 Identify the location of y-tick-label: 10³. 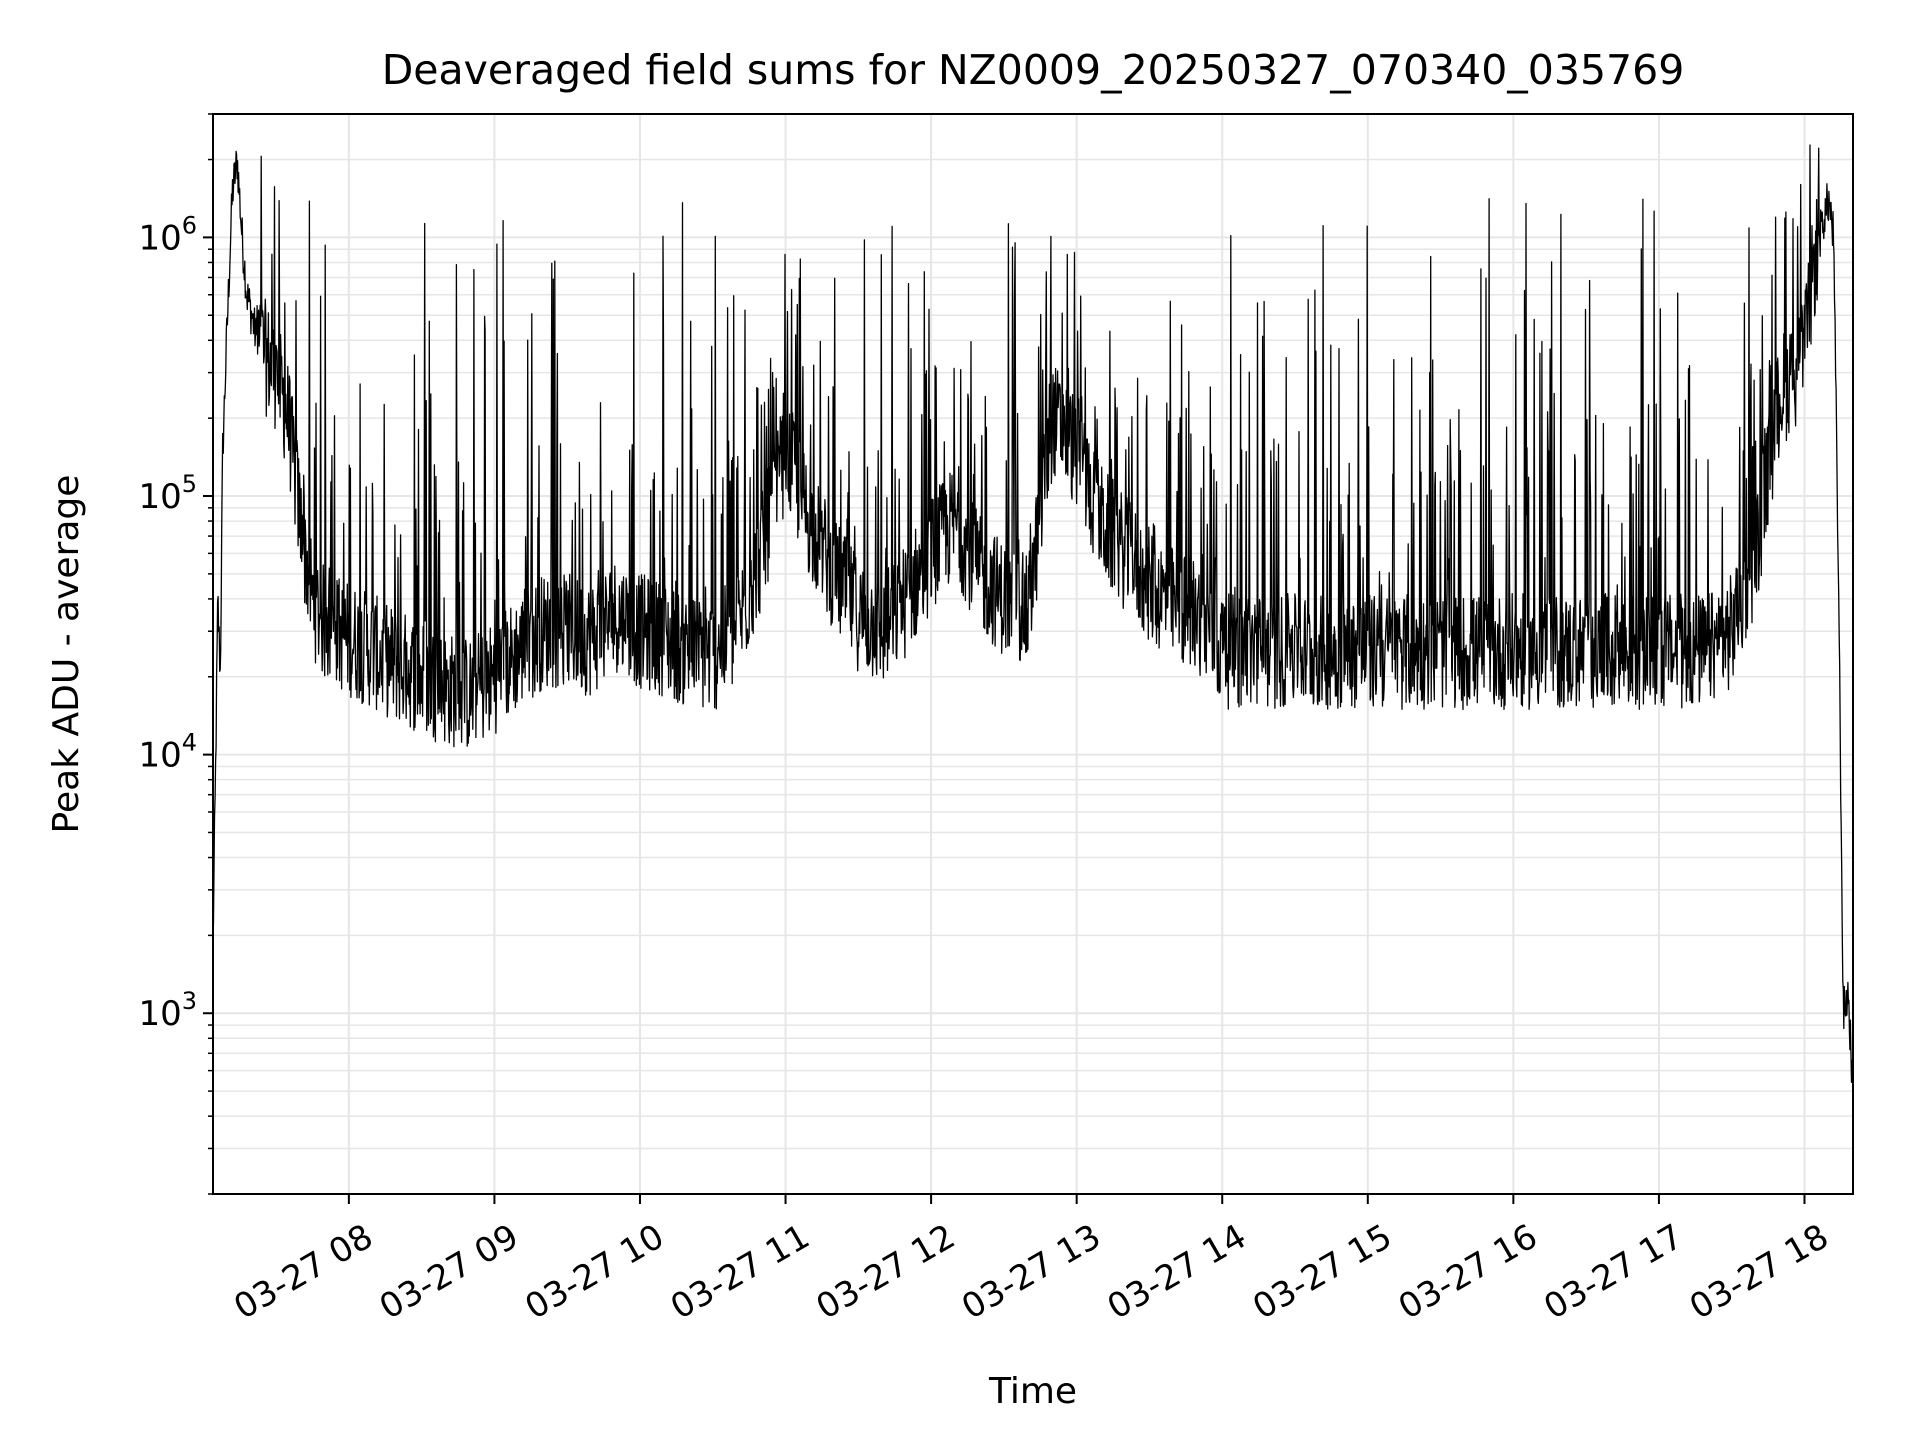
(167, 1010).